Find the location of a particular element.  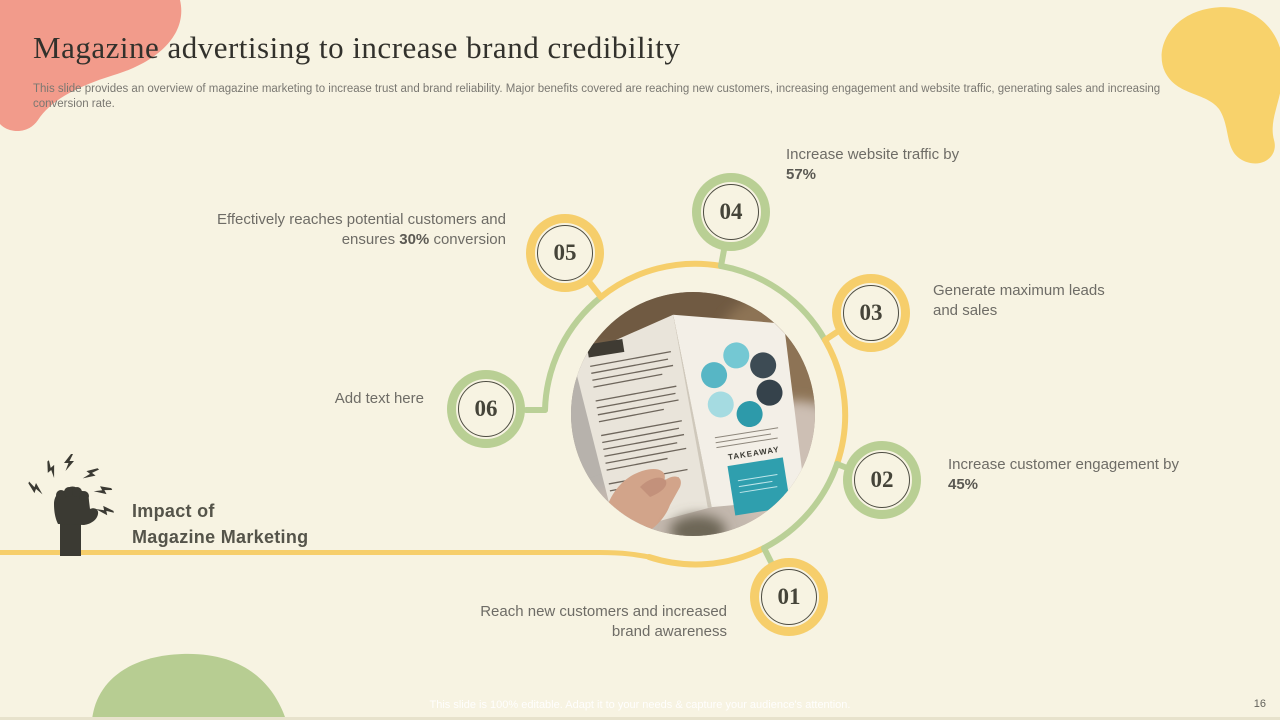

step-circle-01: 01 is located at coordinates (789, 597).